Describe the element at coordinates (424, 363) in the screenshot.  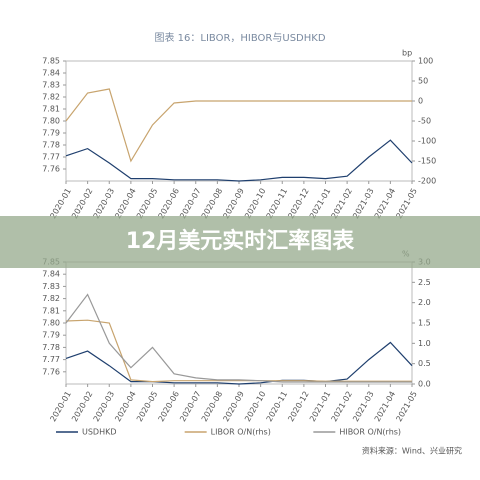
I see `y2-tick-label: 0.5` at that location.